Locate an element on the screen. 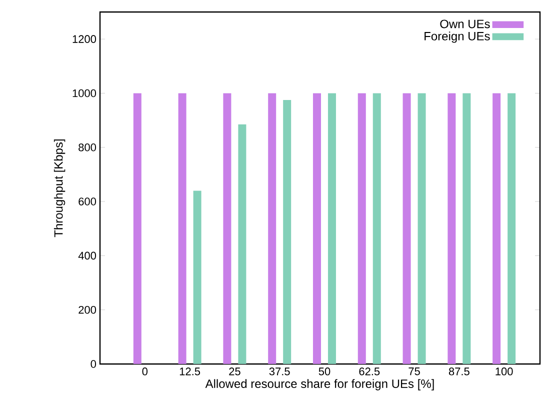  legend-label: Foreign UEs is located at coordinates (457, 37).